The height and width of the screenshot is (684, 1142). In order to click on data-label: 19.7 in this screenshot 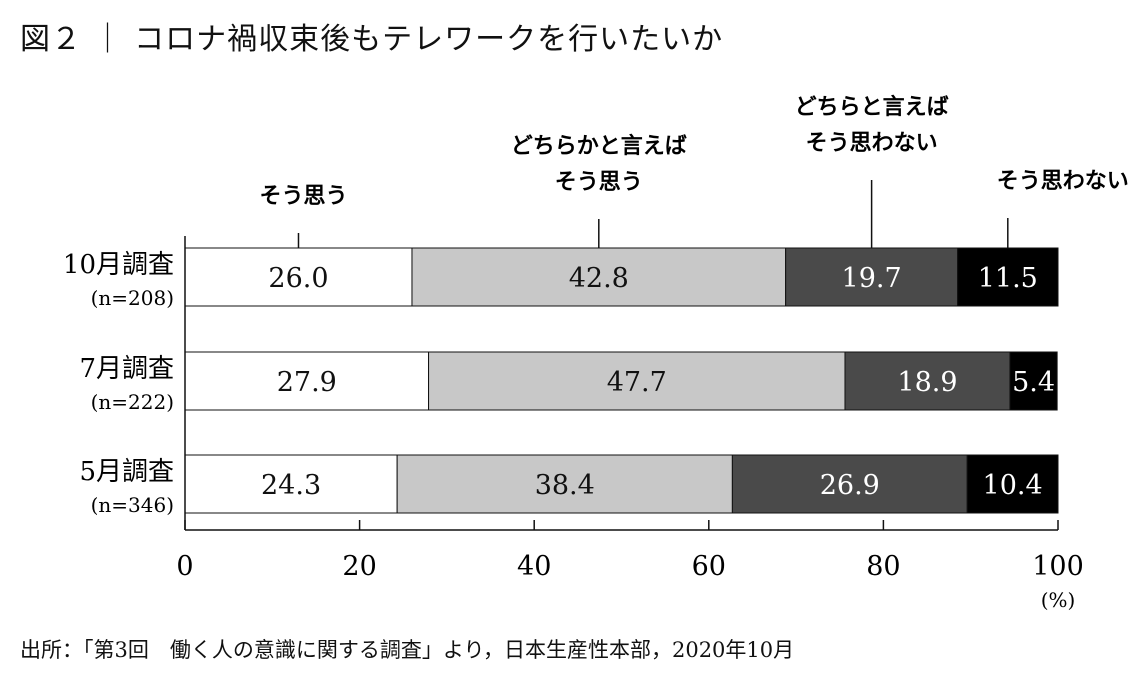, I will do `click(872, 278)`.